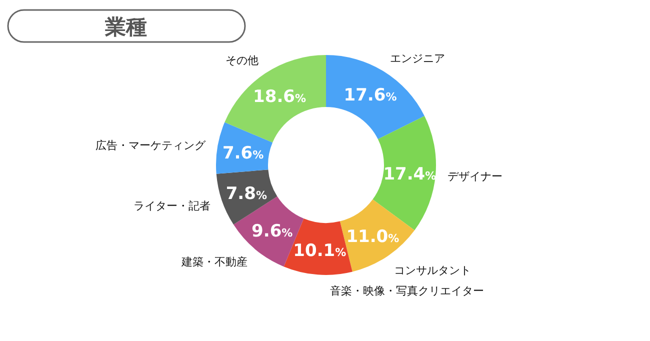  Describe the element at coordinates (475, 176) in the screenshot. I see `slice-label: デザイナー` at that location.